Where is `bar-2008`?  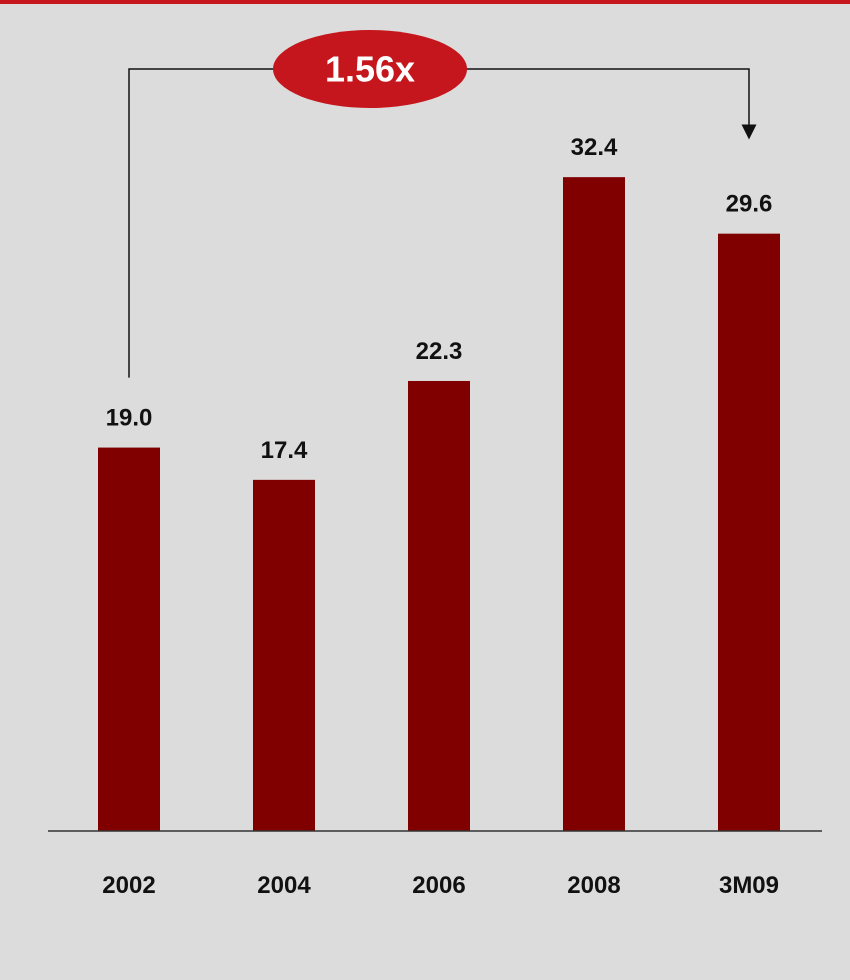 bar-2008 is located at coordinates (594, 504).